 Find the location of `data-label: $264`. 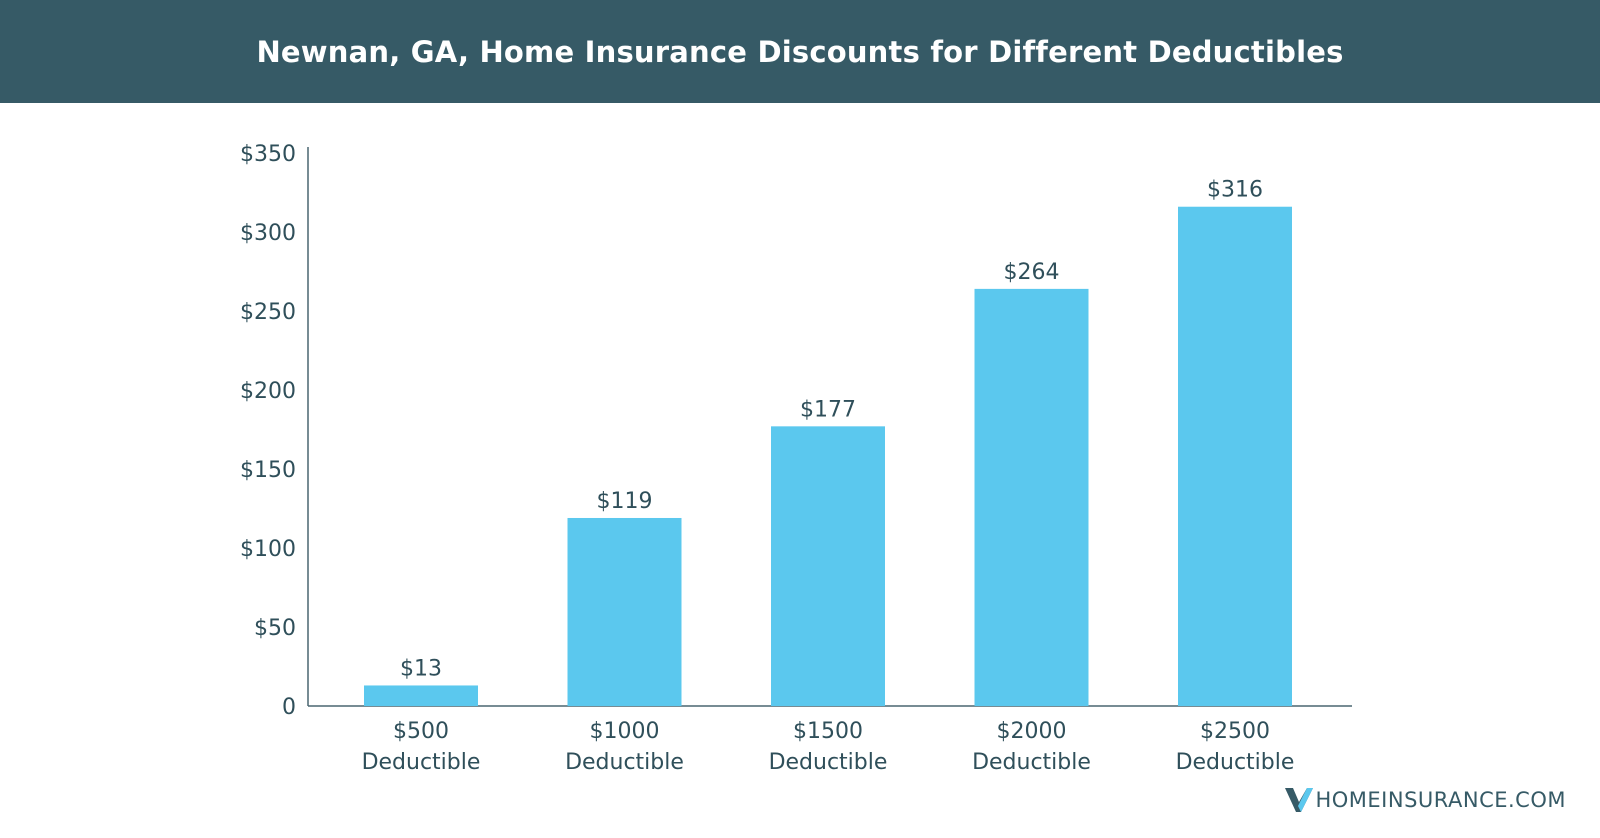

data-label: $264 is located at coordinates (1032, 272).